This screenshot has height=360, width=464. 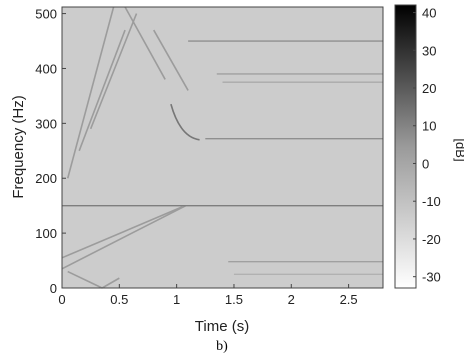 I want to click on colorbar-tick-label: 40, so click(x=429, y=13).